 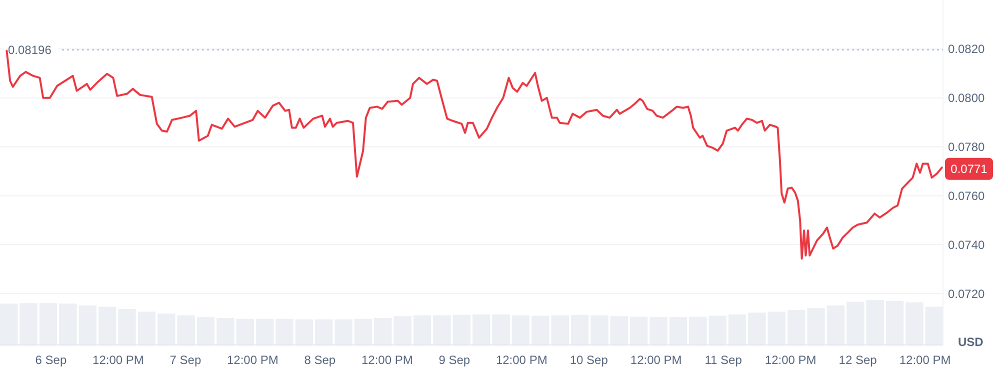 I want to click on y-tick-label: 0.0760, so click(x=967, y=195).